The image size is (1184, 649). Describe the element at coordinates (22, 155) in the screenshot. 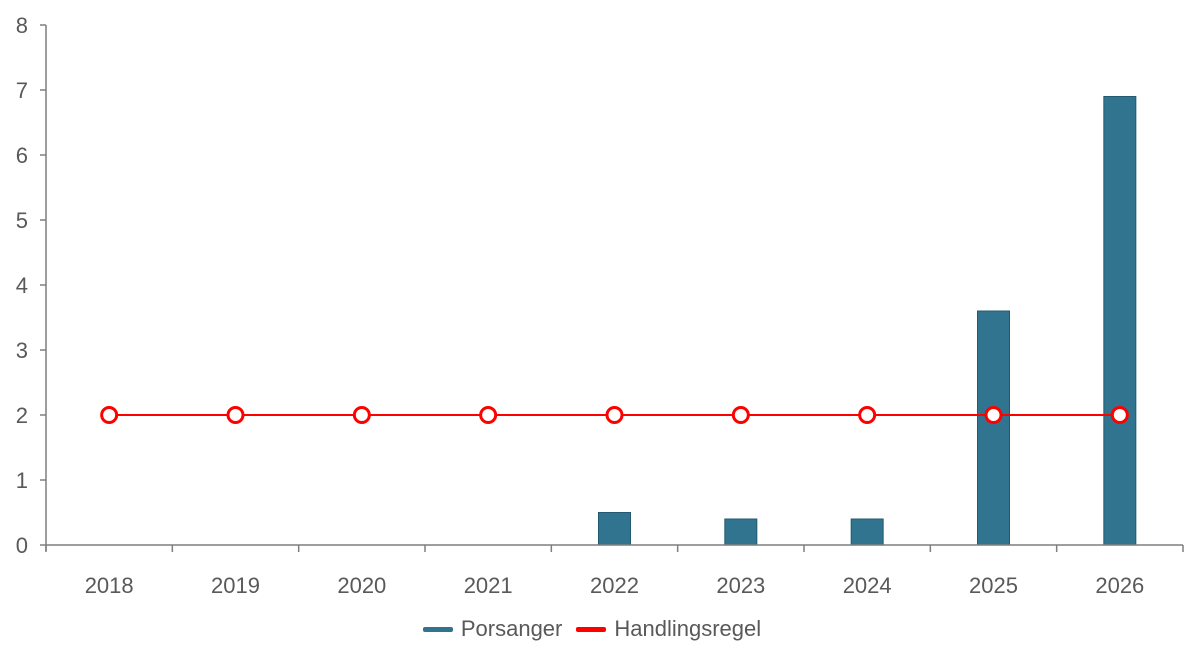

I see `y-tick-label: 6` at that location.